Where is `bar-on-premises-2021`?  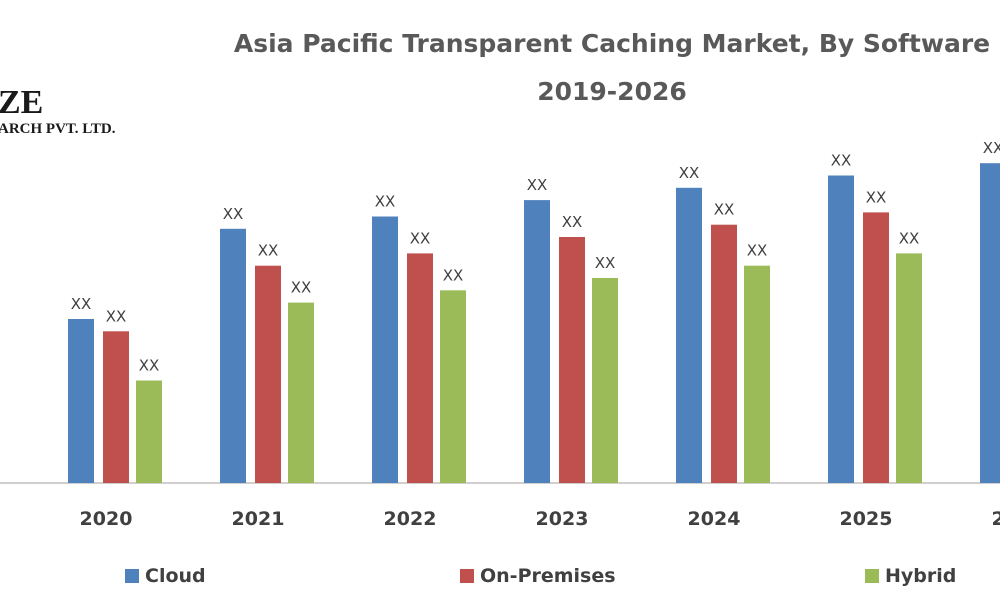
bar-on-premises-2021 is located at coordinates (268, 374).